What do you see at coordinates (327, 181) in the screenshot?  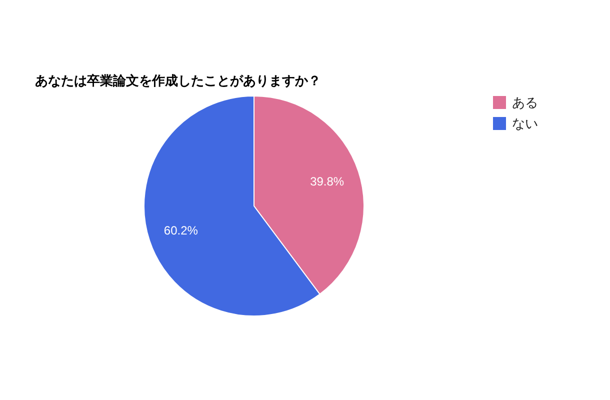 I see `data-label: 39.8%` at bounding box center [327, 181].